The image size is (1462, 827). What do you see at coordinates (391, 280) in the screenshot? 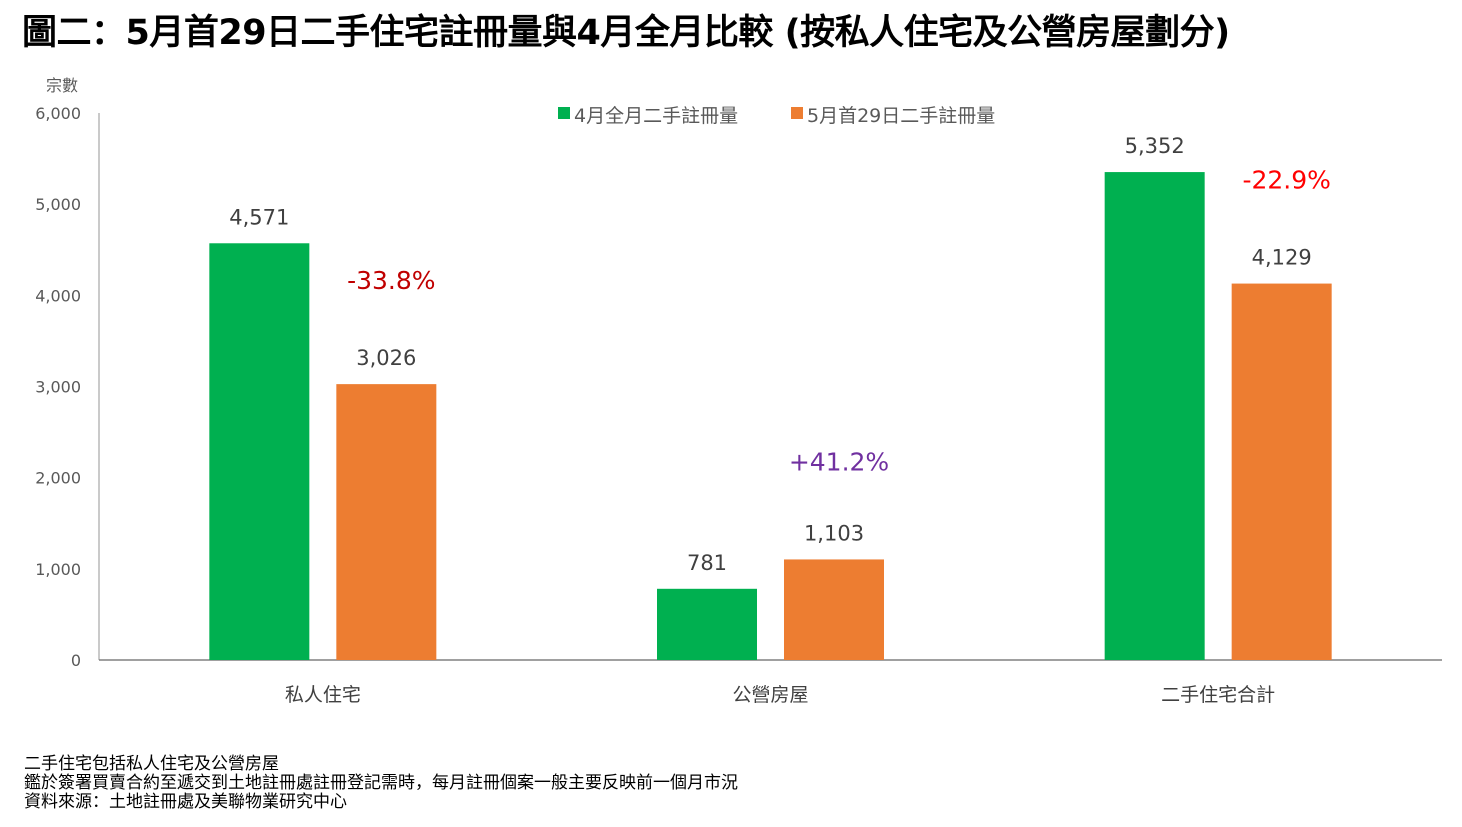
I see `change-label: -33.8%` at bounding box center [391, 280].